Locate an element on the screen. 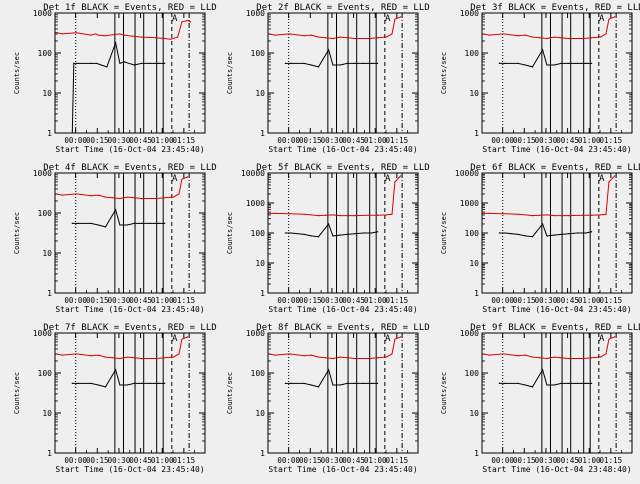 This screenshot has width=640, height=484. x-tick-label: 00:00 is located at coordinates (75, 460).